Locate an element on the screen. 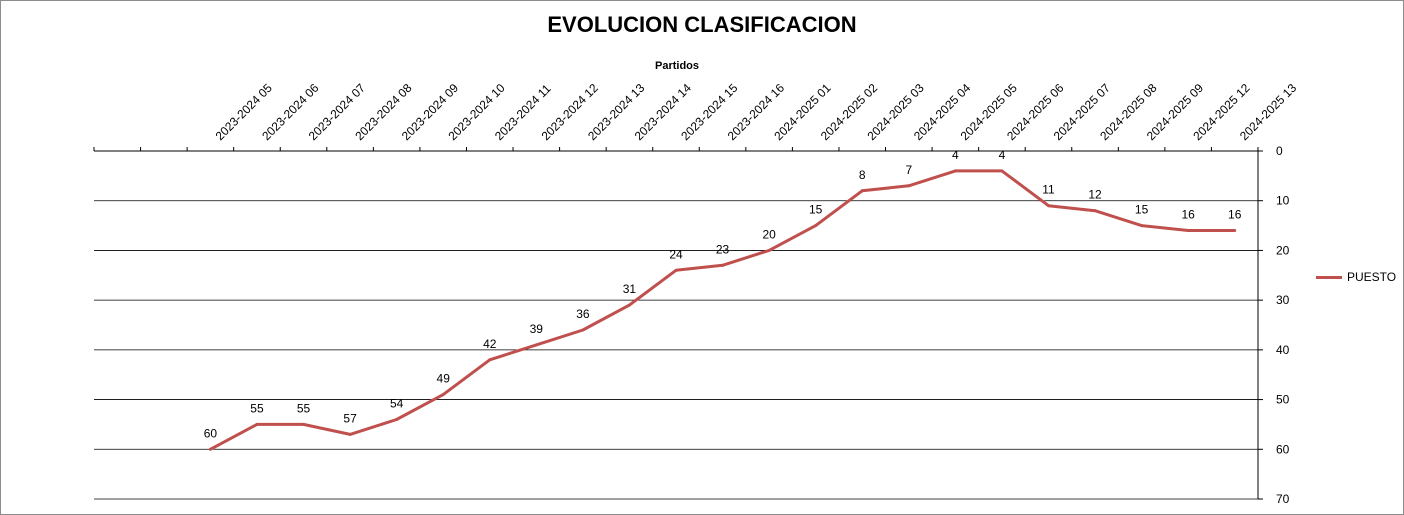  data-label: 24 is located at coordinates (676, 254).